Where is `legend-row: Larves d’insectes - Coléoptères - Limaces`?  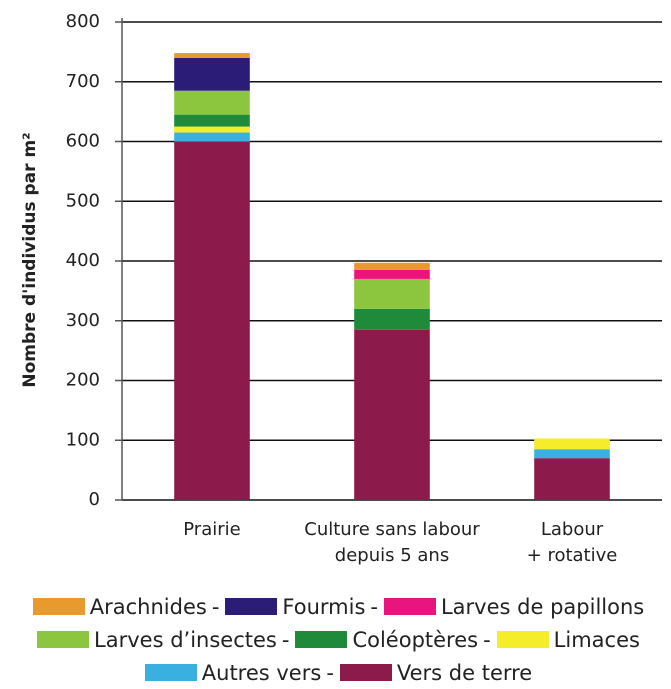
legend-row: Larves d’insectes - Coléoptères - Limaces is located at coordinates (335, 639).